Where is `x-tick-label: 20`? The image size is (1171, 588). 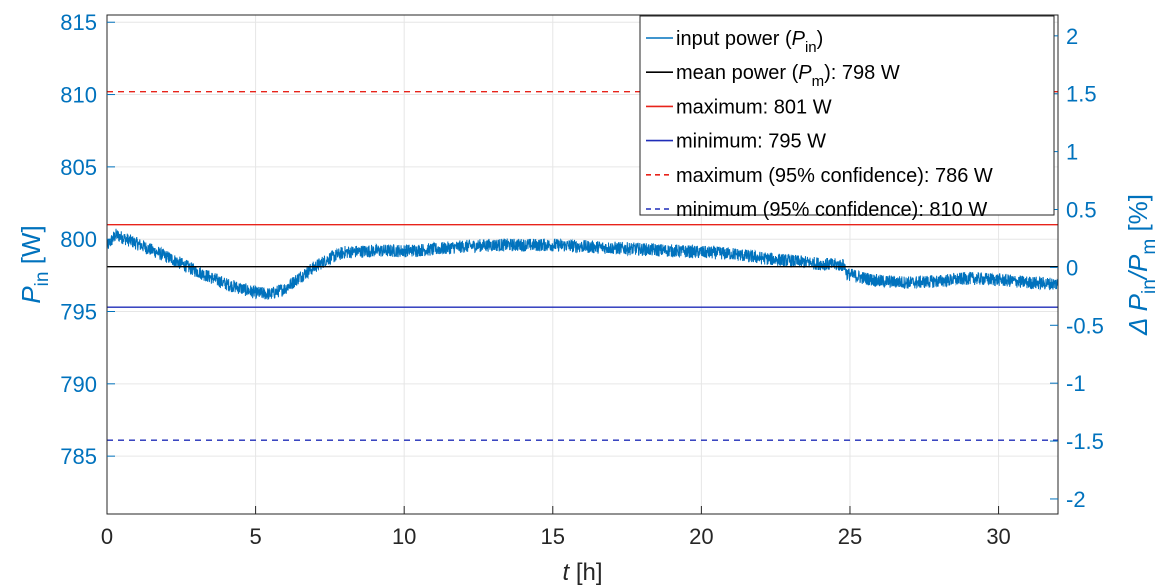
x-tick-label: 20 is located at coordinates (701, 536).